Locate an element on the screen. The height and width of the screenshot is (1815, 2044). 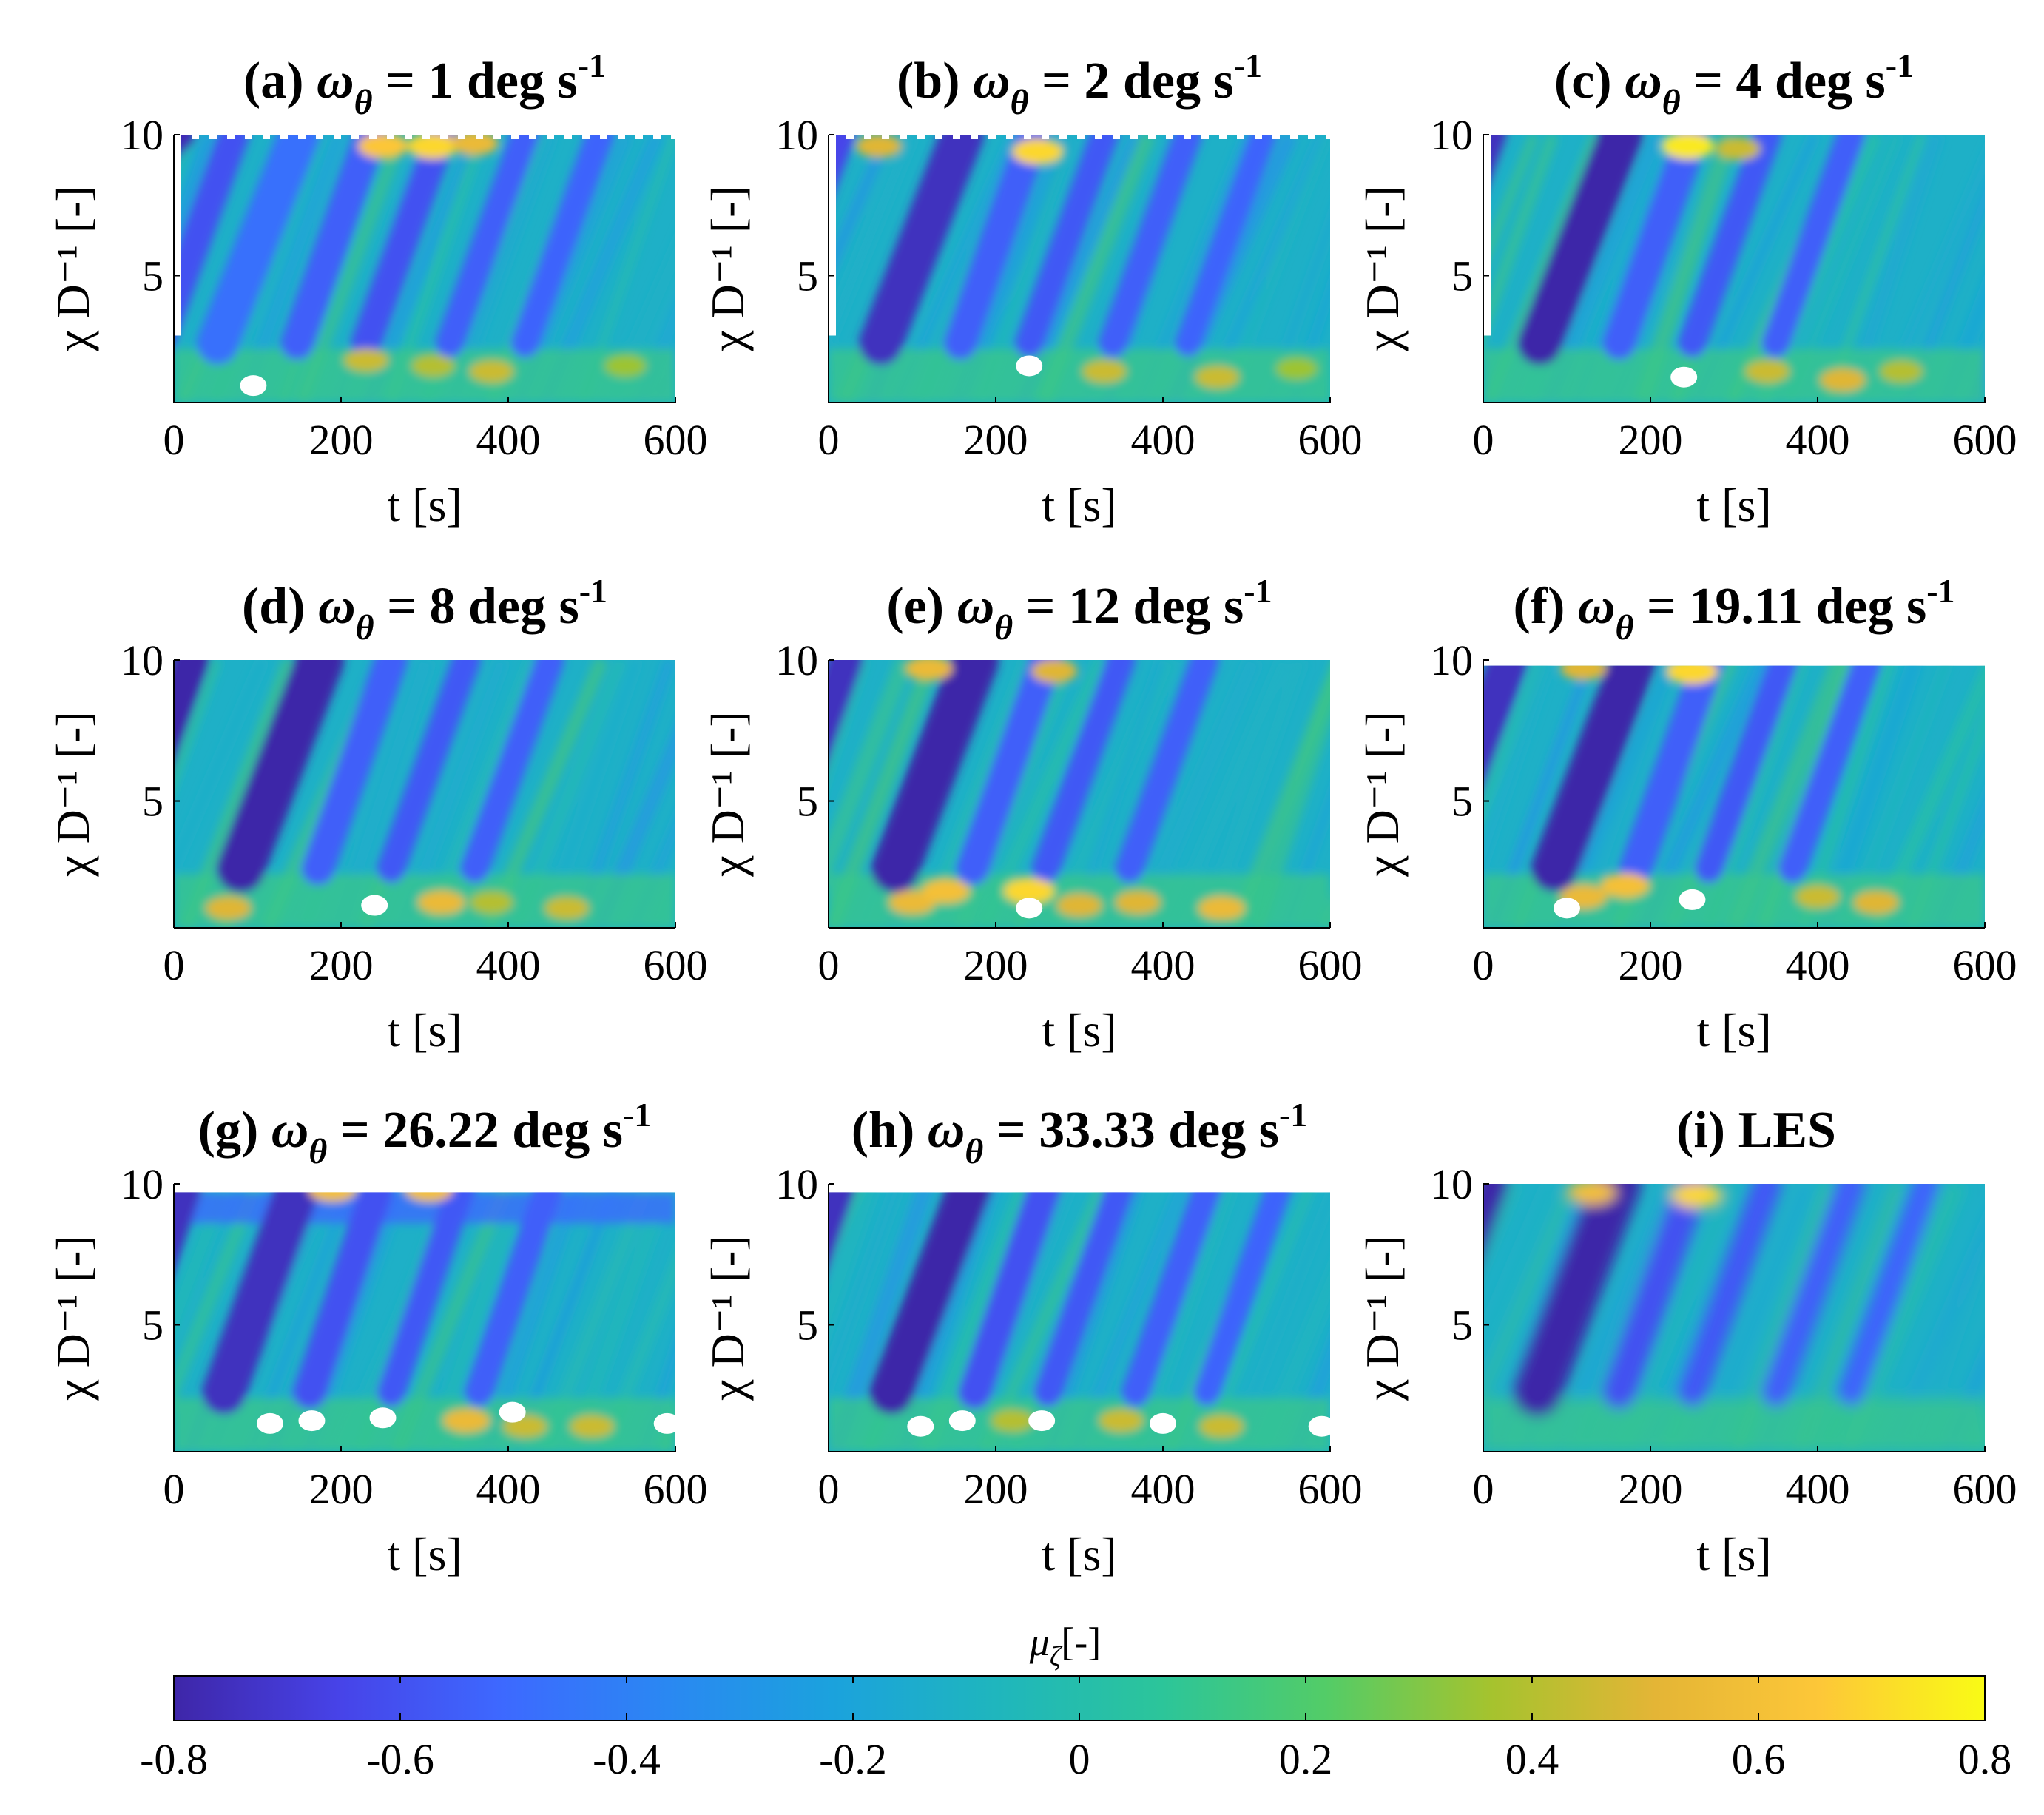
panel-letter: (g) is located at coordinates (234, 1131).